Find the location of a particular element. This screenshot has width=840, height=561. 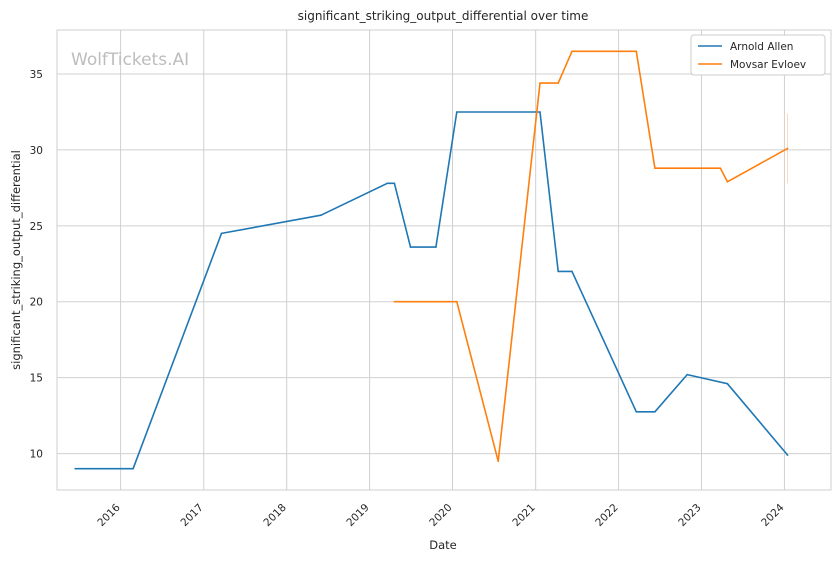

x-axis-label: Date is located at coordinates (443, 545).